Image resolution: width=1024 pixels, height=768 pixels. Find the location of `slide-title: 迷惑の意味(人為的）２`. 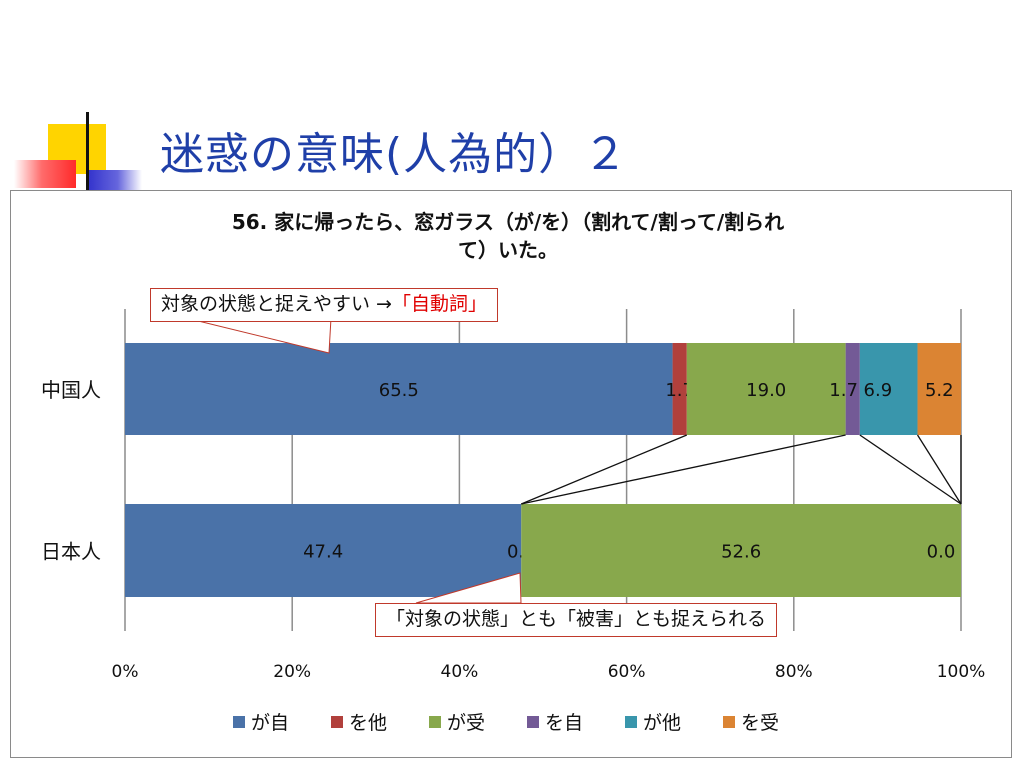

slide-title: 迷惑の意味(人為的）２ is located at coordinates (394, 154).